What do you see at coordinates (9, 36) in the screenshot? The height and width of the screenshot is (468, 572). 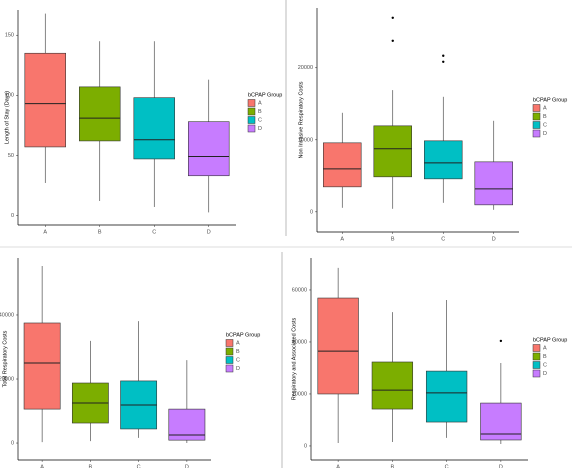 I see `y-tick-label: 150` at bounding box center [9, 36].